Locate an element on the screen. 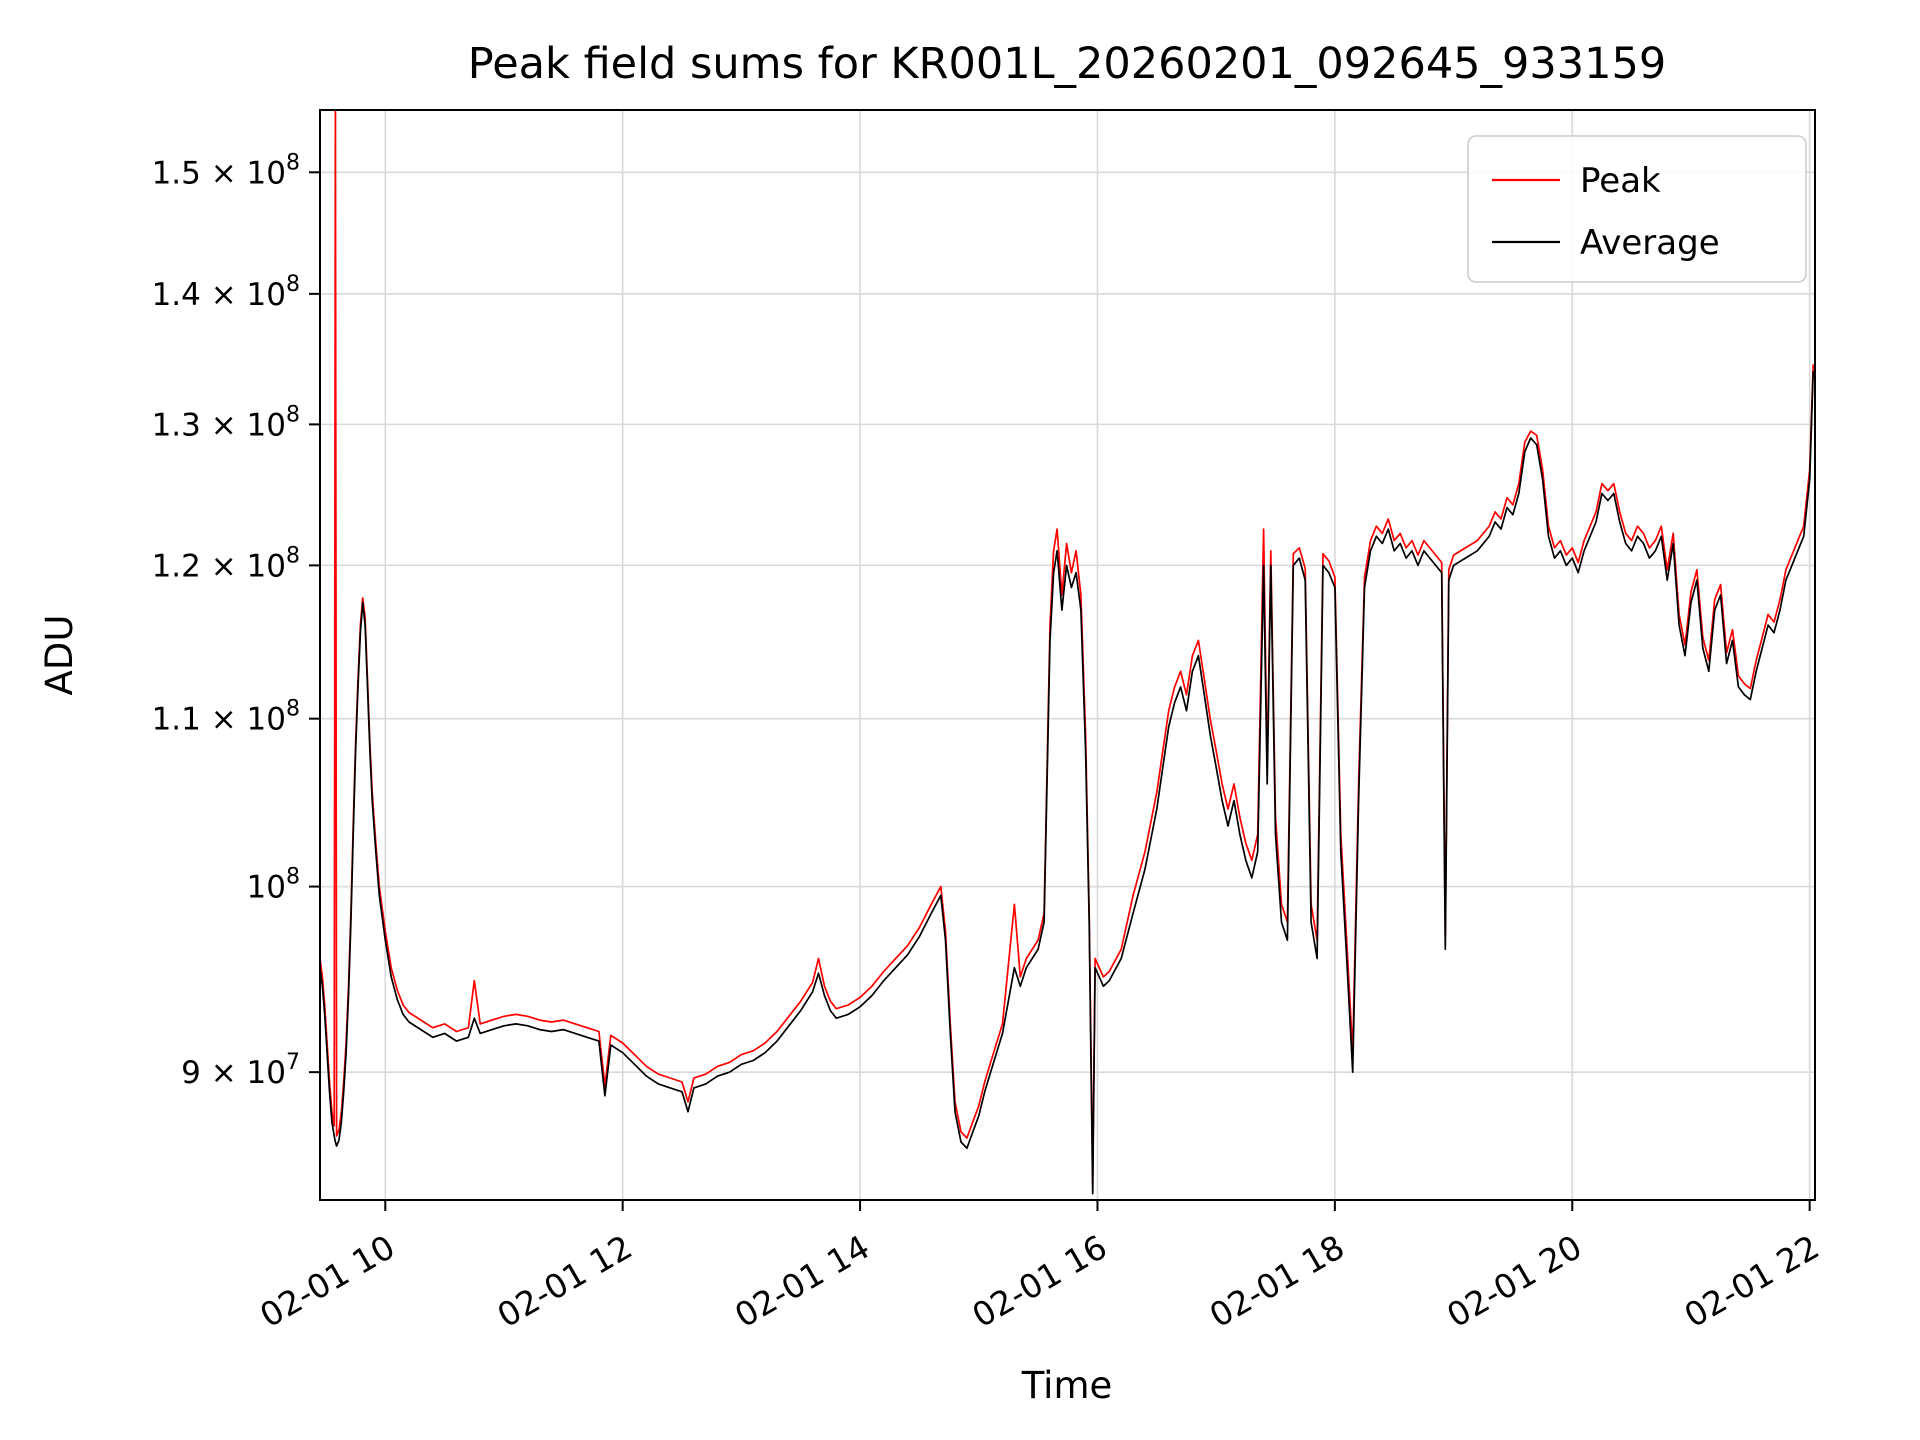 The image size is (1920, 1440). x-tick-label: 02-01 18 is located at coordinates (1277, 1281).